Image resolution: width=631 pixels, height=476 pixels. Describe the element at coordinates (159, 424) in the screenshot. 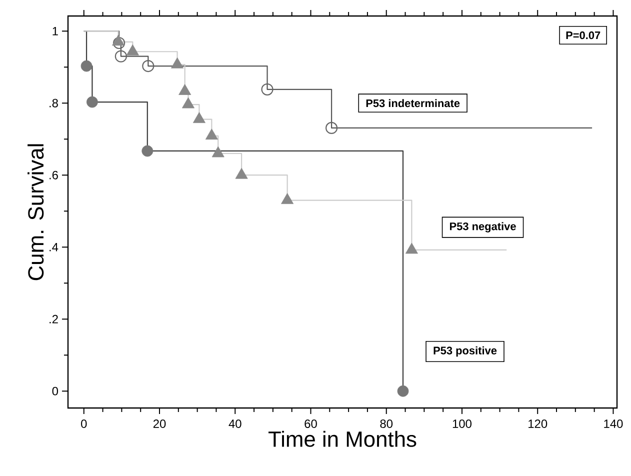

I see `x-tick-label: 20` at that location.